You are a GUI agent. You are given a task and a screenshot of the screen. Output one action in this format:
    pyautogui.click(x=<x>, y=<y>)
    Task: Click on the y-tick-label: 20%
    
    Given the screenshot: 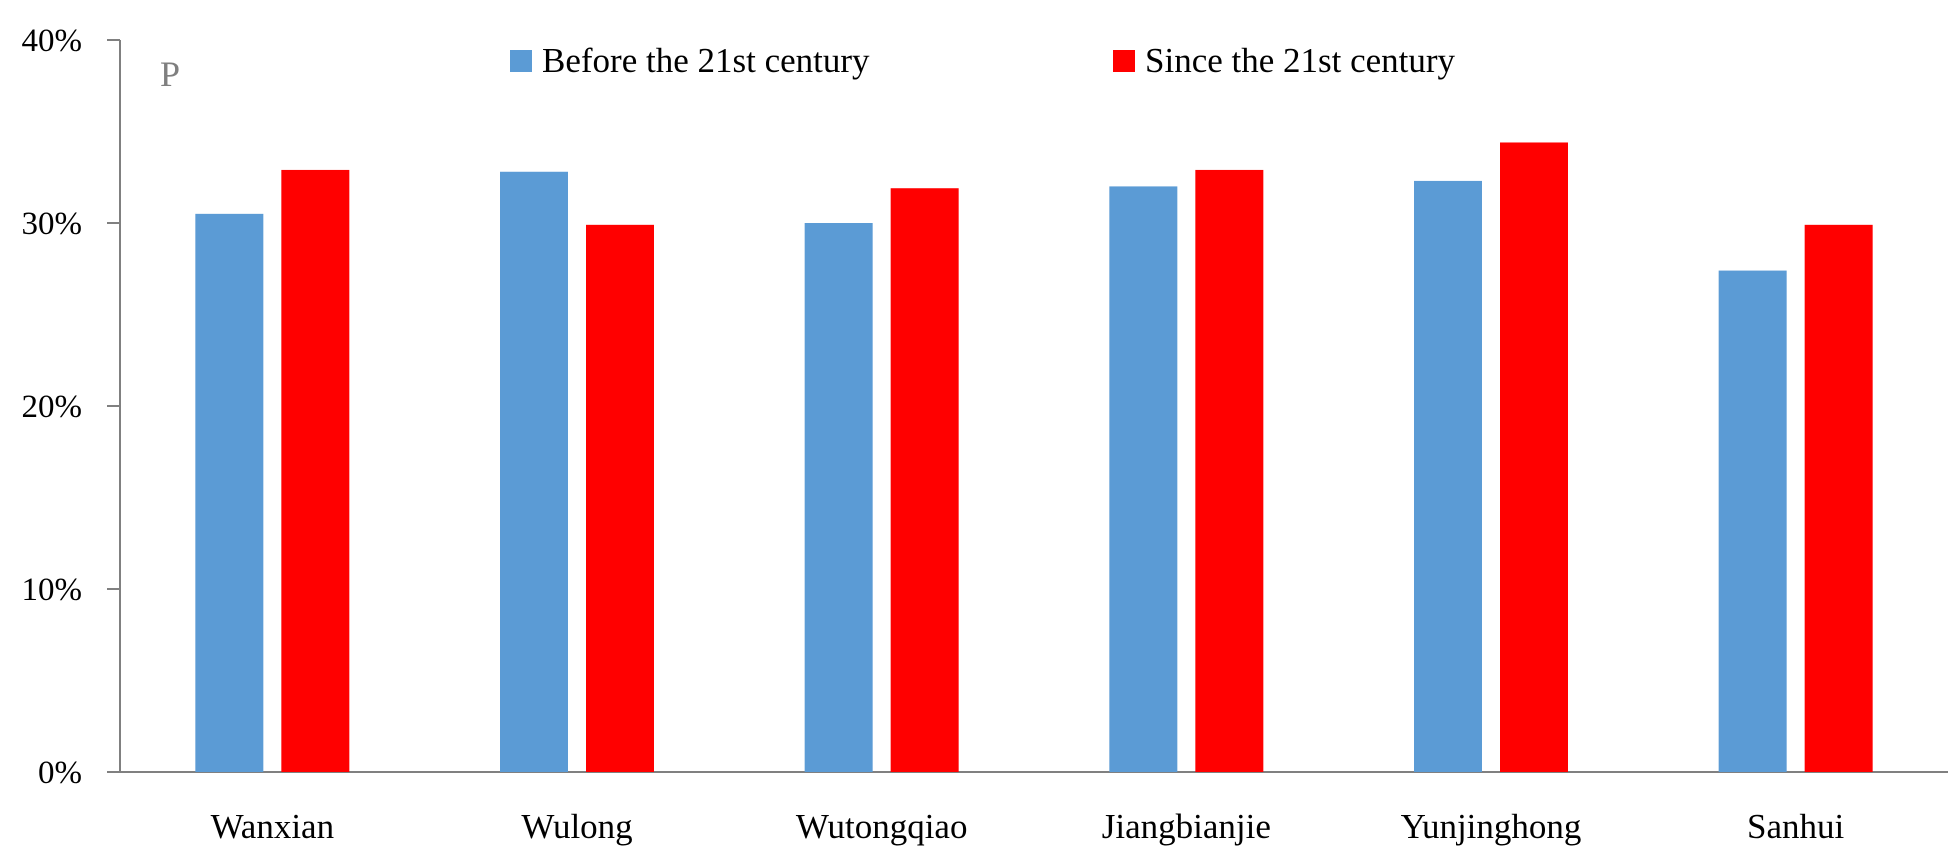 What is the action you would take?
    pyautogui.click(x=52, y=407)
    